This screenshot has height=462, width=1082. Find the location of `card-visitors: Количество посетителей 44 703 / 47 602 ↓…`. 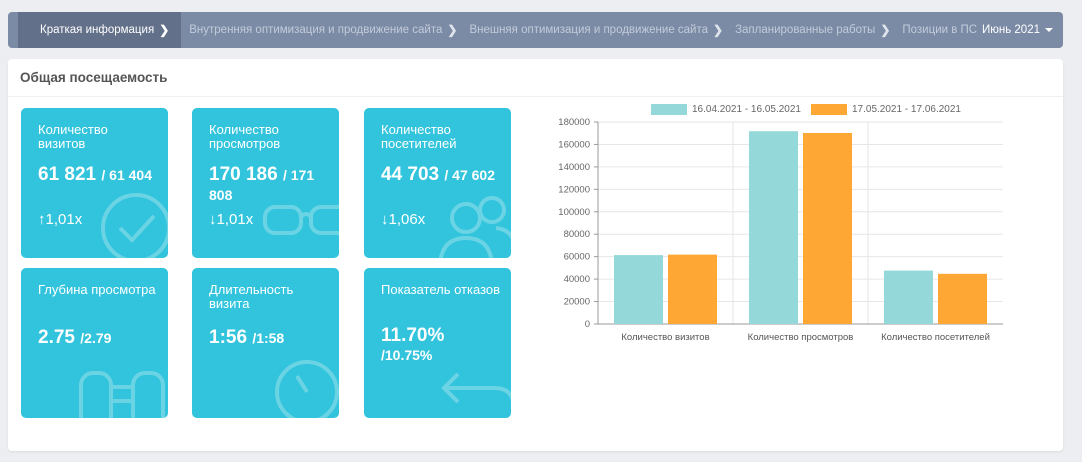

card-visitors: Количество посетителей 44 703 / 47 602 ↓… is located at coordinates (437, 183).